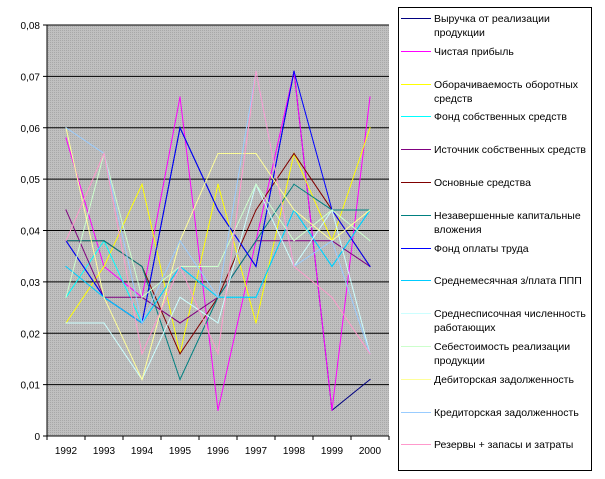 This screenshot has height=479, width=605. I want to click on y-tick-label: 0,07, so click(31, 77).